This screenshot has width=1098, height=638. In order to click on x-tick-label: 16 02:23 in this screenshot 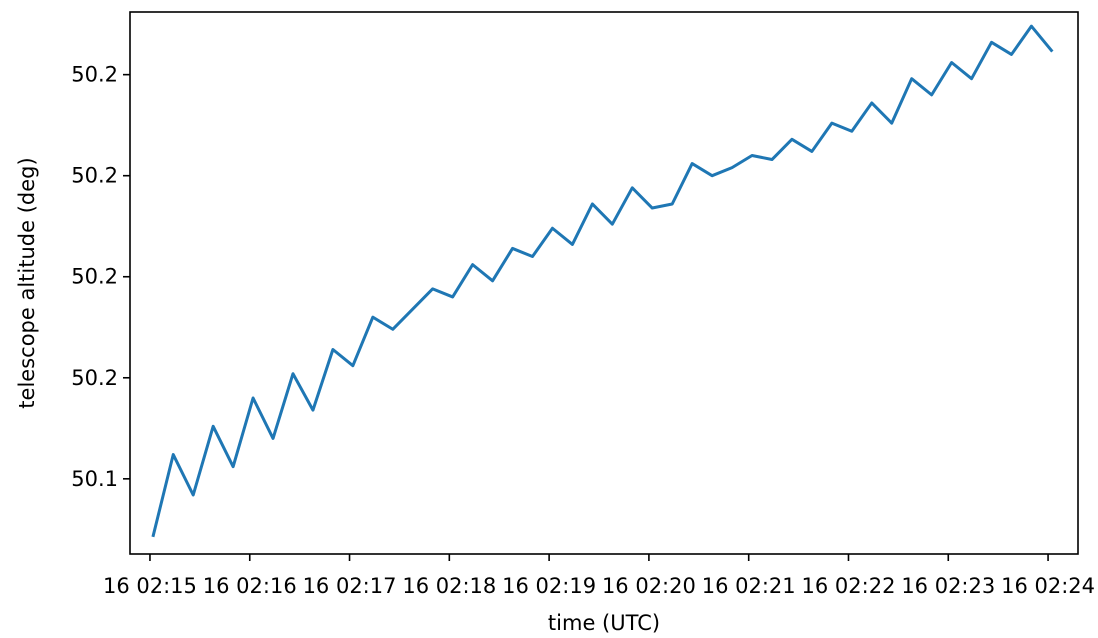, I will do `click(948, 586)`.